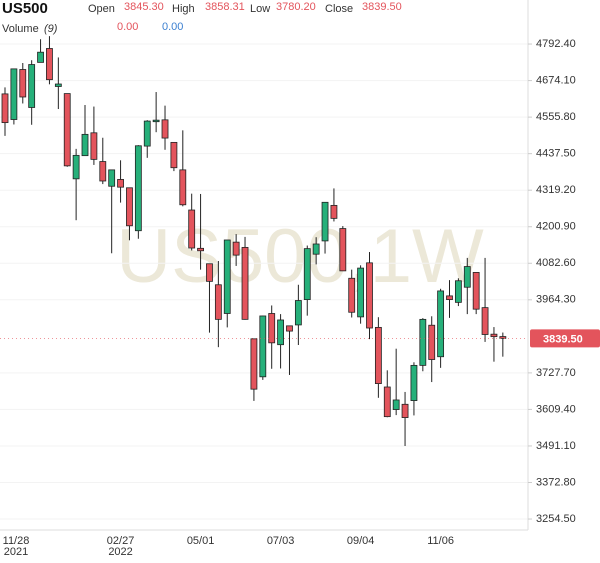 Image resolution: width=600 pixels, height=563 pixels. I want to click on x-tick-year: 2022, so click(120, 552).